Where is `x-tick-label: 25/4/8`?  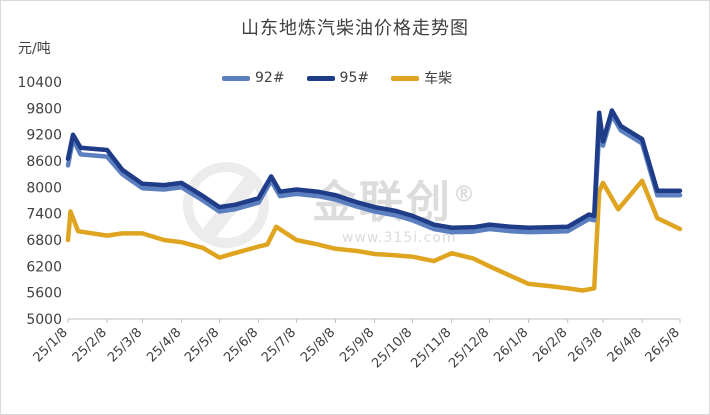 x-tick-label: 25/4/8 is located at coordinates (164, 345).